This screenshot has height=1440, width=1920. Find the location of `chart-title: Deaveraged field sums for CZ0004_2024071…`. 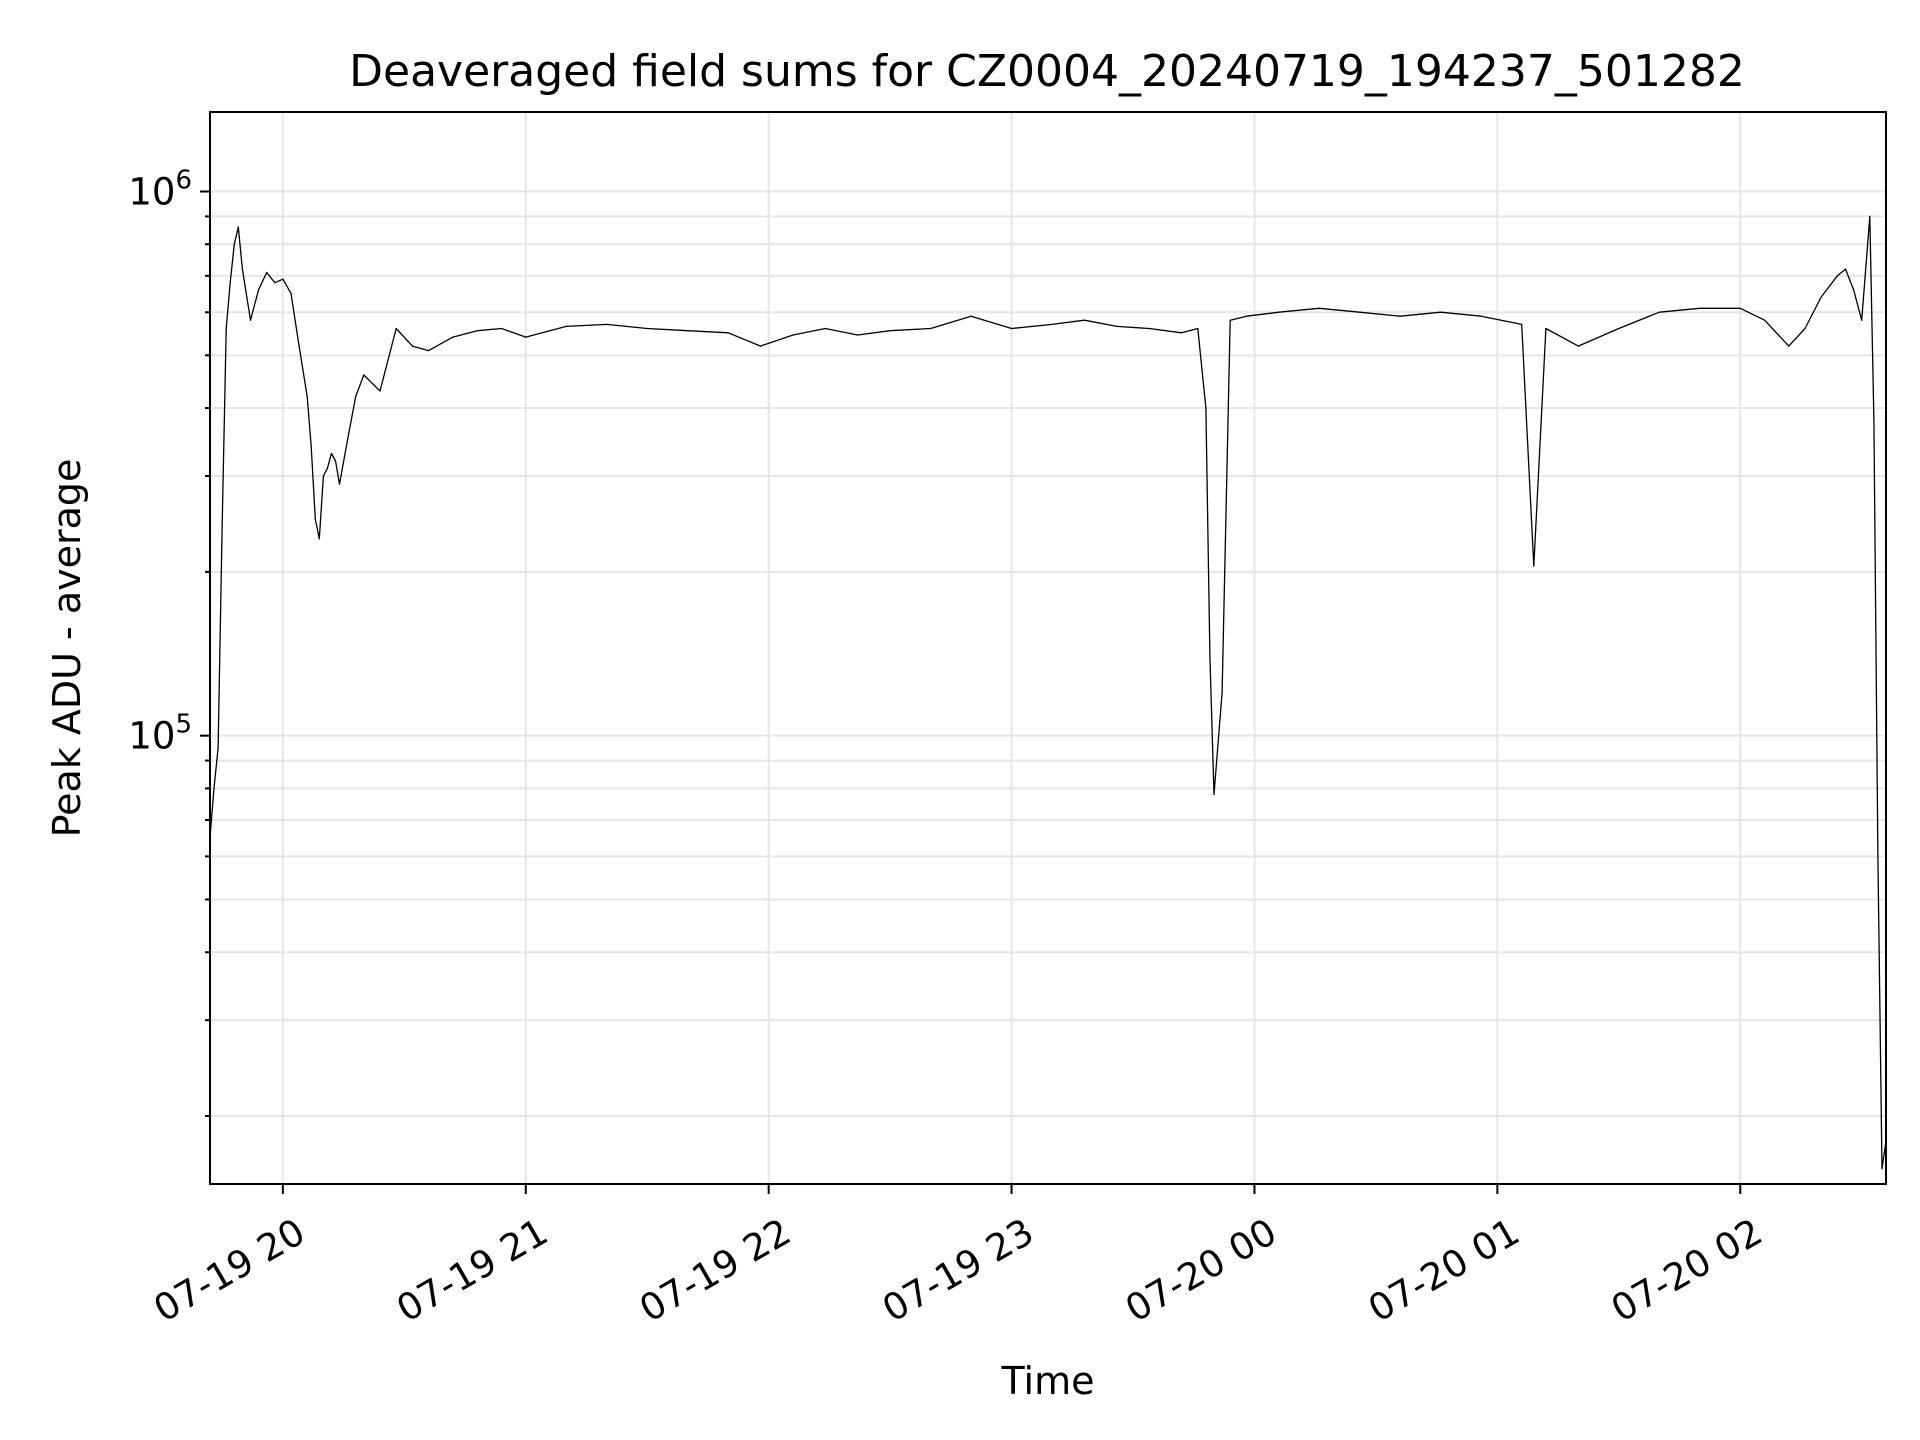

chart-title: Deaveraged field sums for CZ0004_2024071… is located at coordinates (1047, 71).